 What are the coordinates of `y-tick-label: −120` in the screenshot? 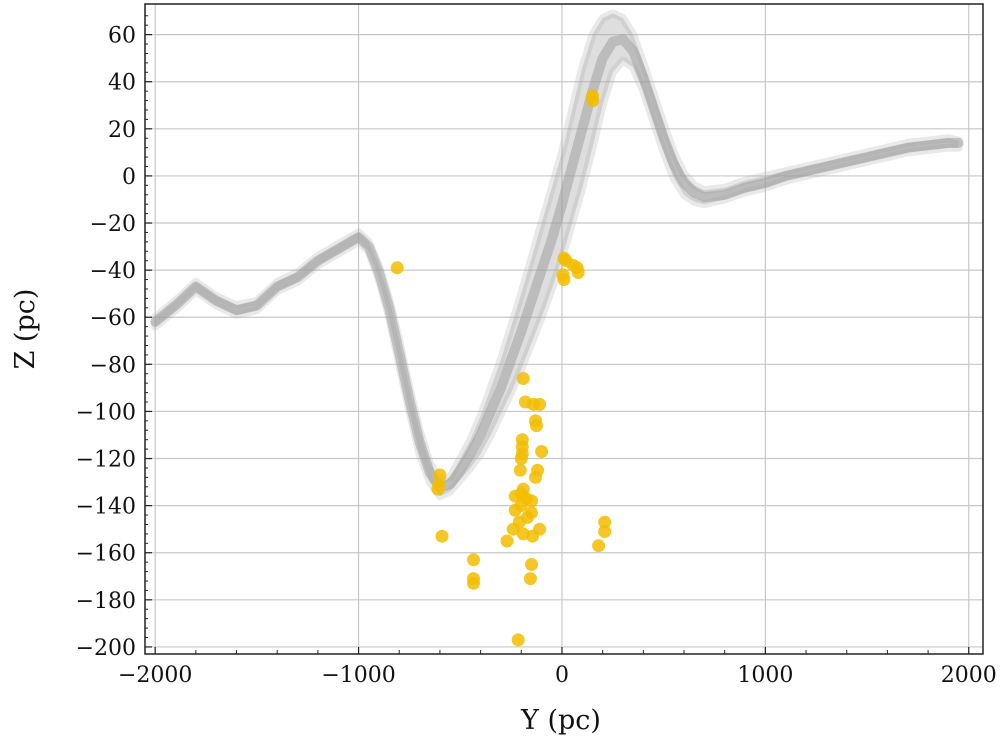 It's located at (106, 460).